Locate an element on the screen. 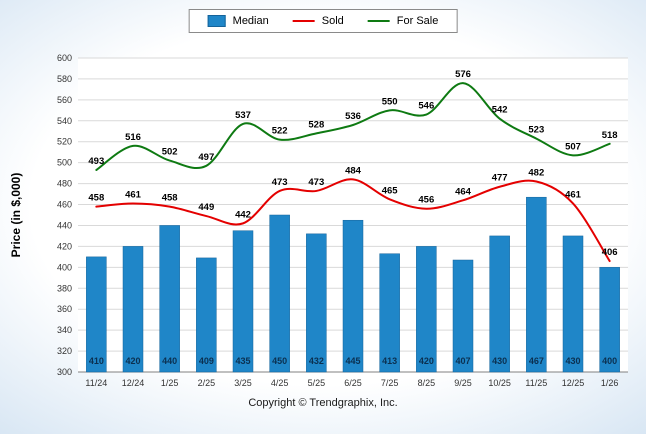 The height and width of the screenshot is (434, 646). point-value-label: 536 is located at coordinates (353, 116).